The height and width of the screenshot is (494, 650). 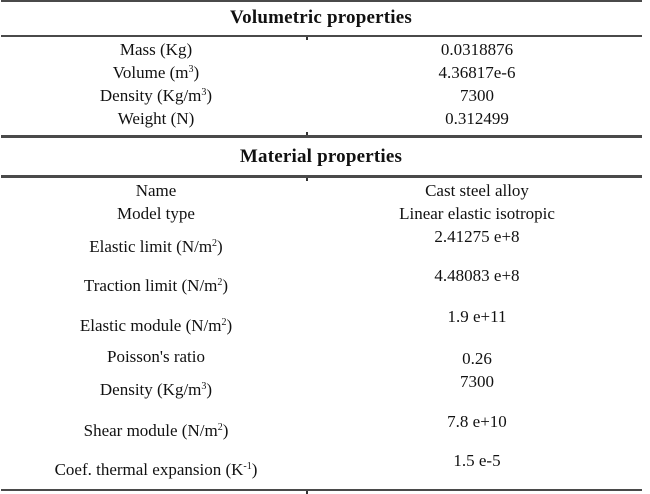 I want to click on volumetric-bottom-rule, so click(x=321, y=136).